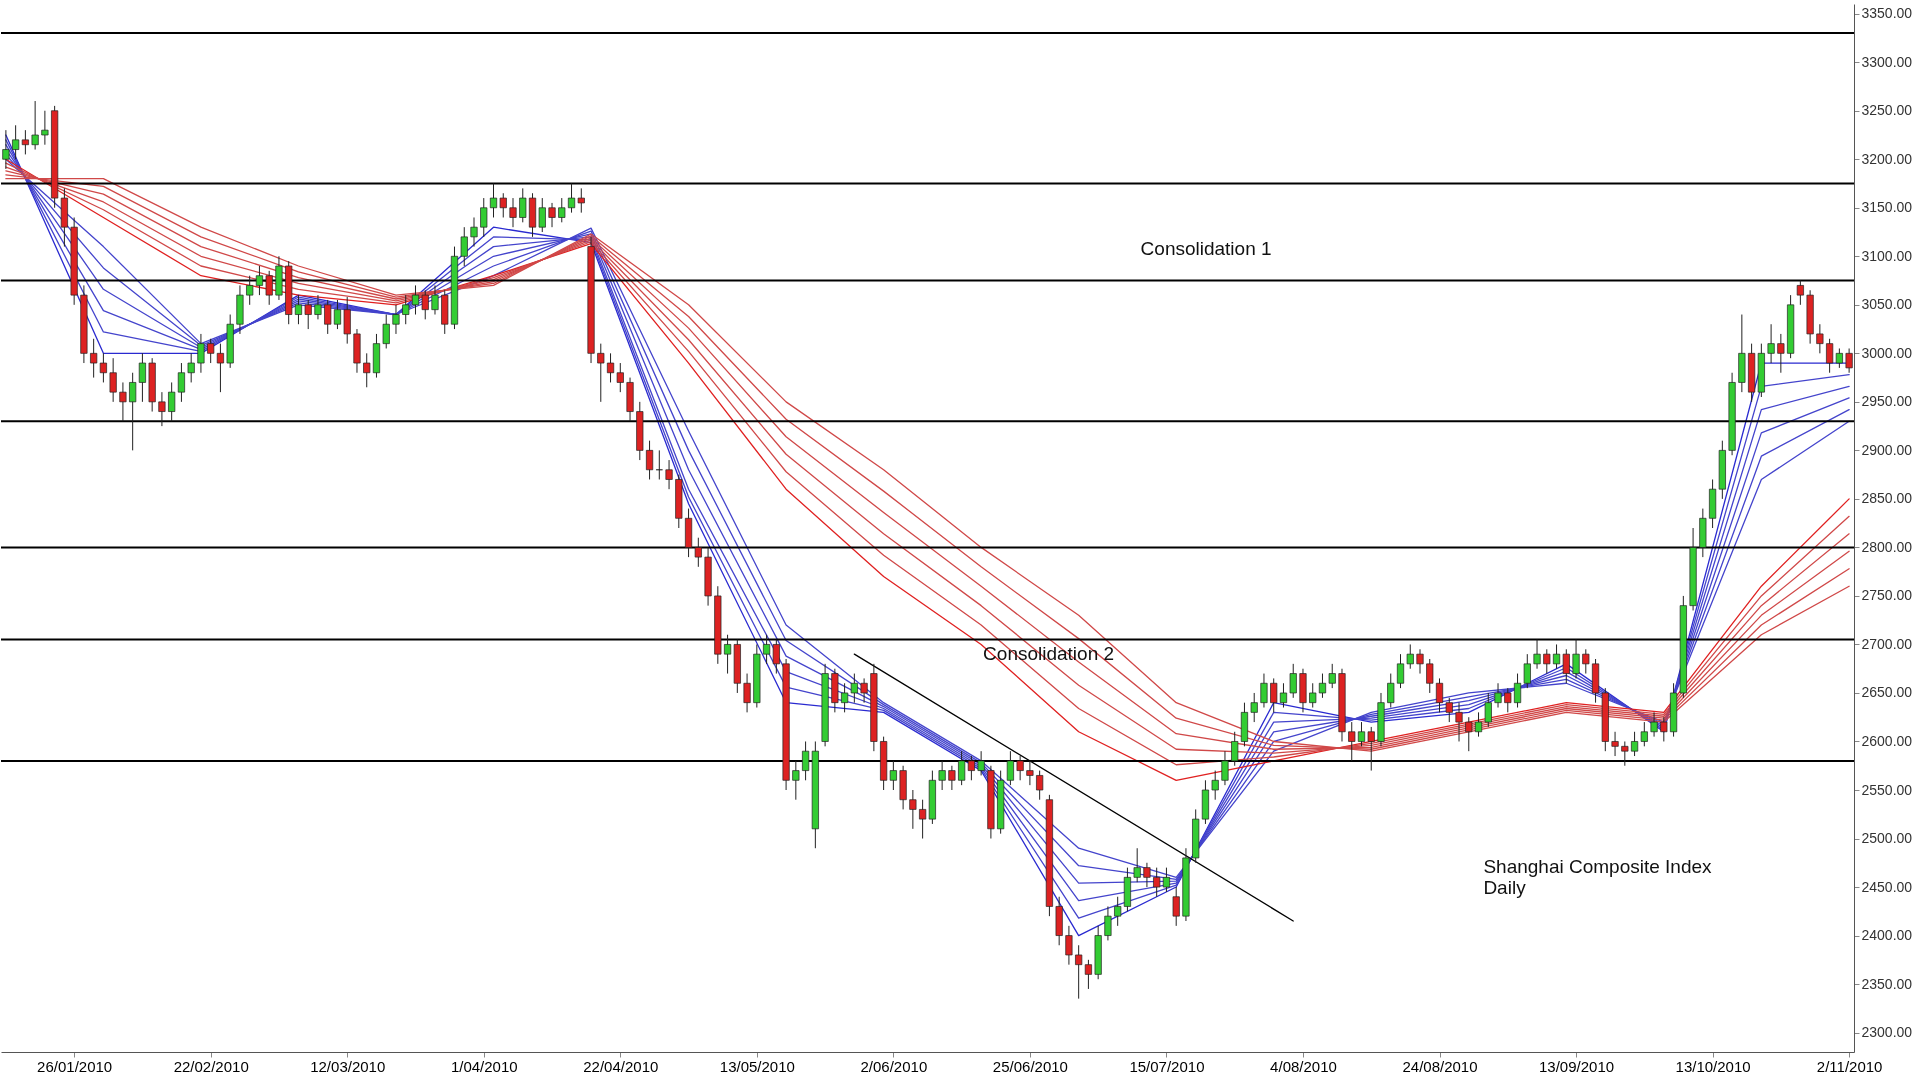 This screenshot has height=1080, width=1920. I want to click on x-tick-label: 13/10/2010, so click(1713, 1066).